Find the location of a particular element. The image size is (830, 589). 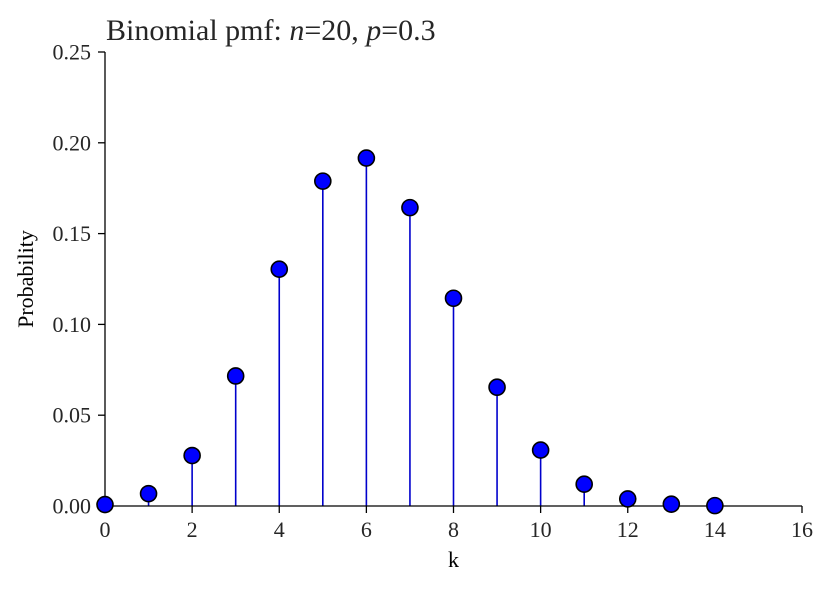

chart-title-p-value: =0.3 is located at coordinates (408, 30).